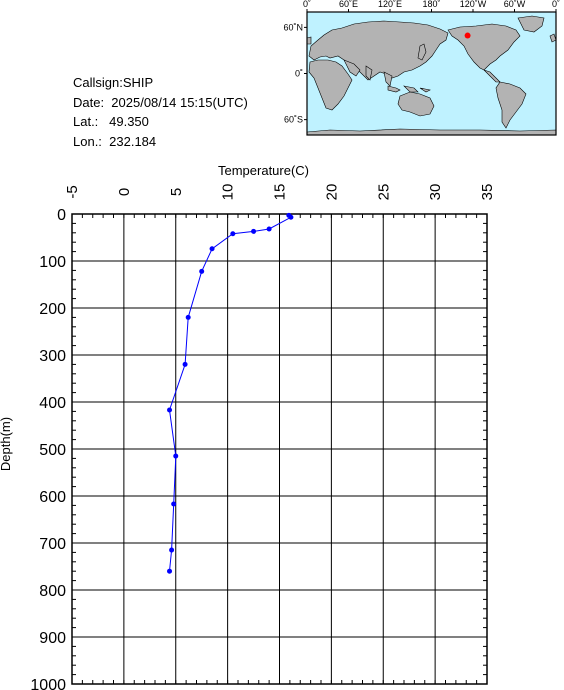 The height and width of the screenshot is (690, 564). Describe the element at coordinates (52, 591) in the screenshot. I see `y-tick-label: 800` at that location.